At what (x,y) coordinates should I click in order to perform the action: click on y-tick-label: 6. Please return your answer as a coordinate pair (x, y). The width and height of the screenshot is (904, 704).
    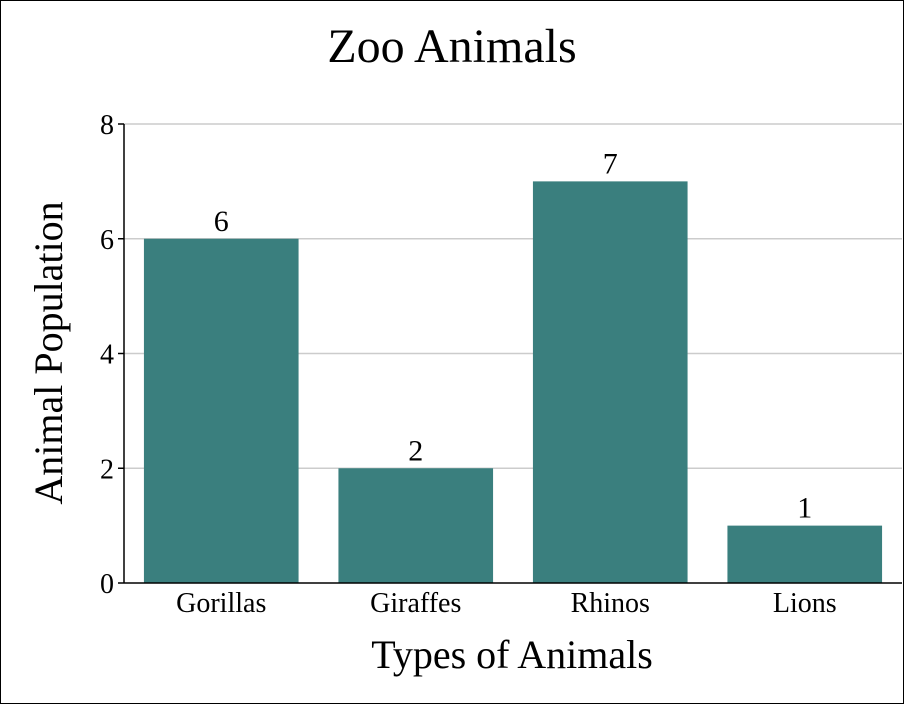
    Looking at the image, I should click on (107, 240).